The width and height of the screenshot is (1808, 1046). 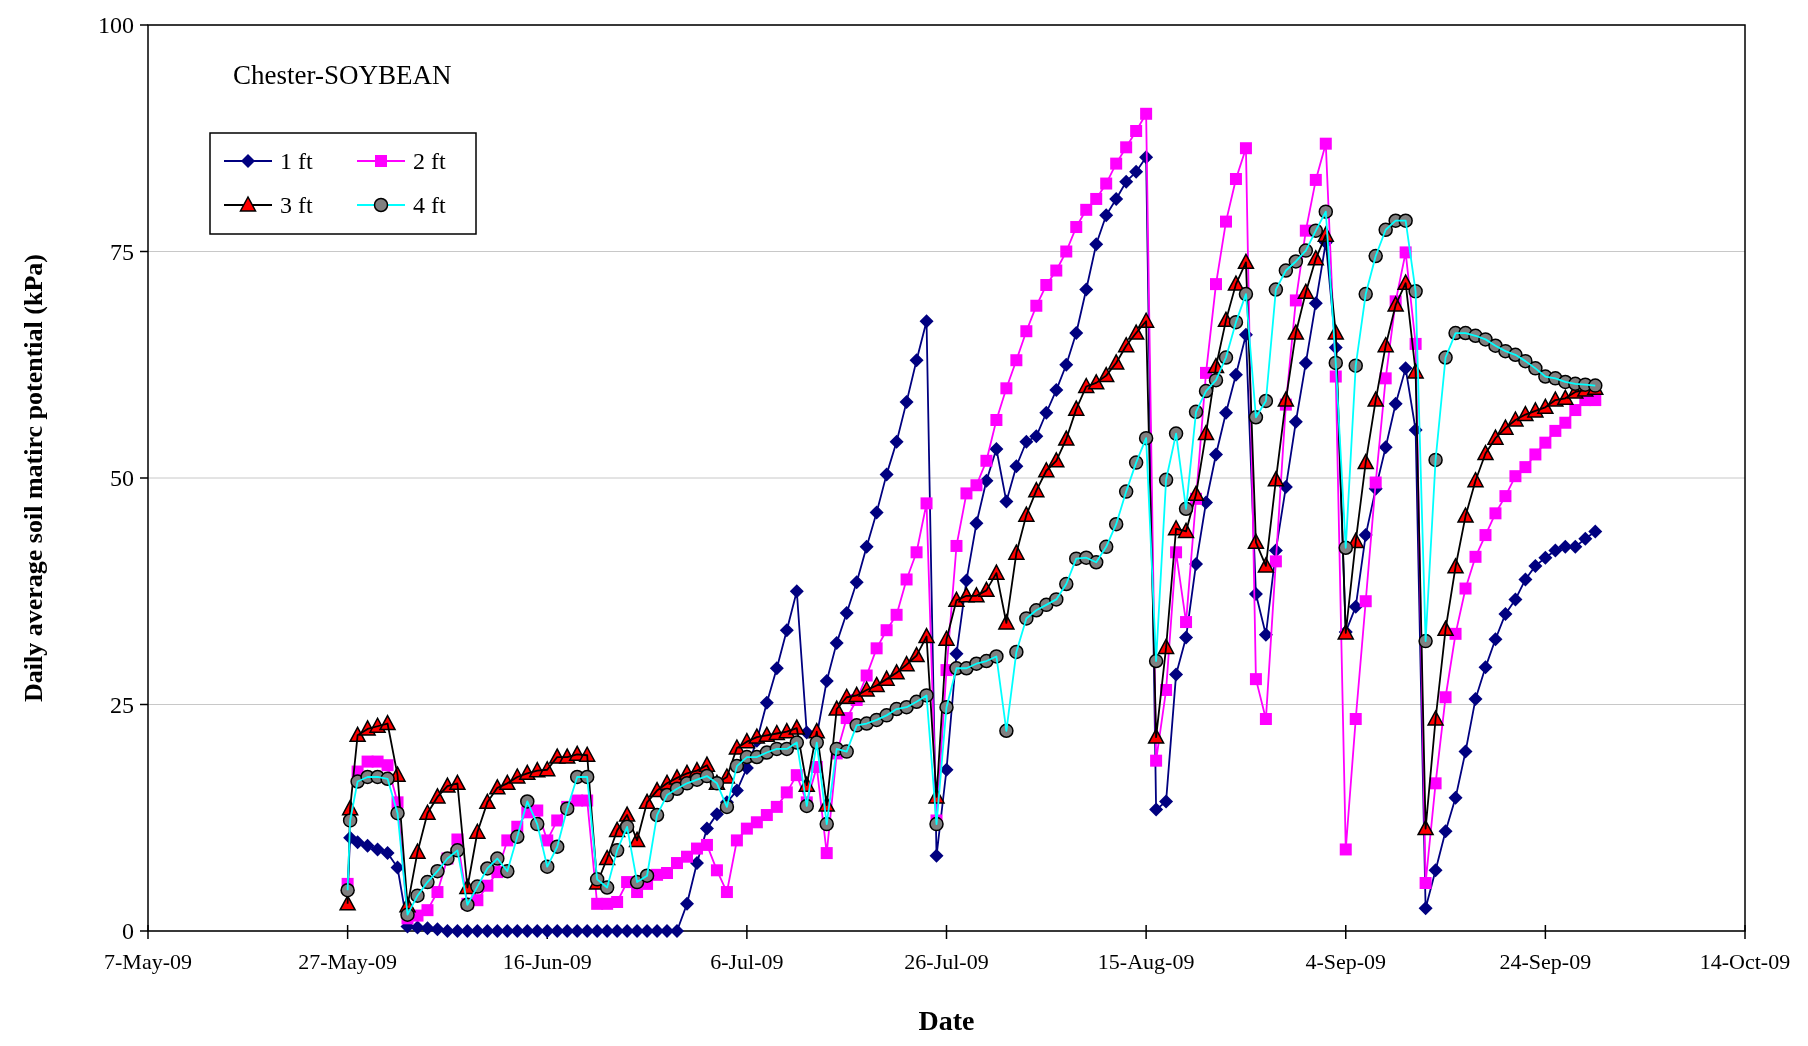 I want to click on x-tick-label: 4-Sep-09, so click(x=1346, y=961).